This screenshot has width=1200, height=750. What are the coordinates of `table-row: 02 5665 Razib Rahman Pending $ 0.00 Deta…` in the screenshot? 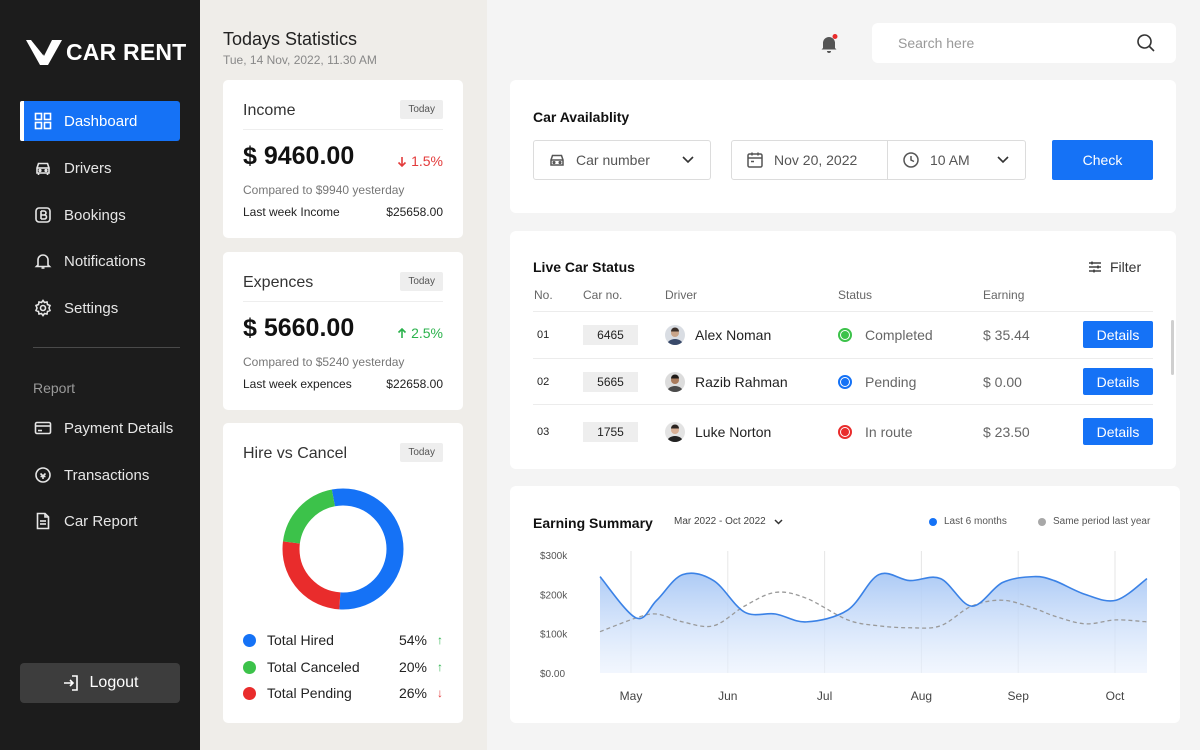 It's located at (843, 382).